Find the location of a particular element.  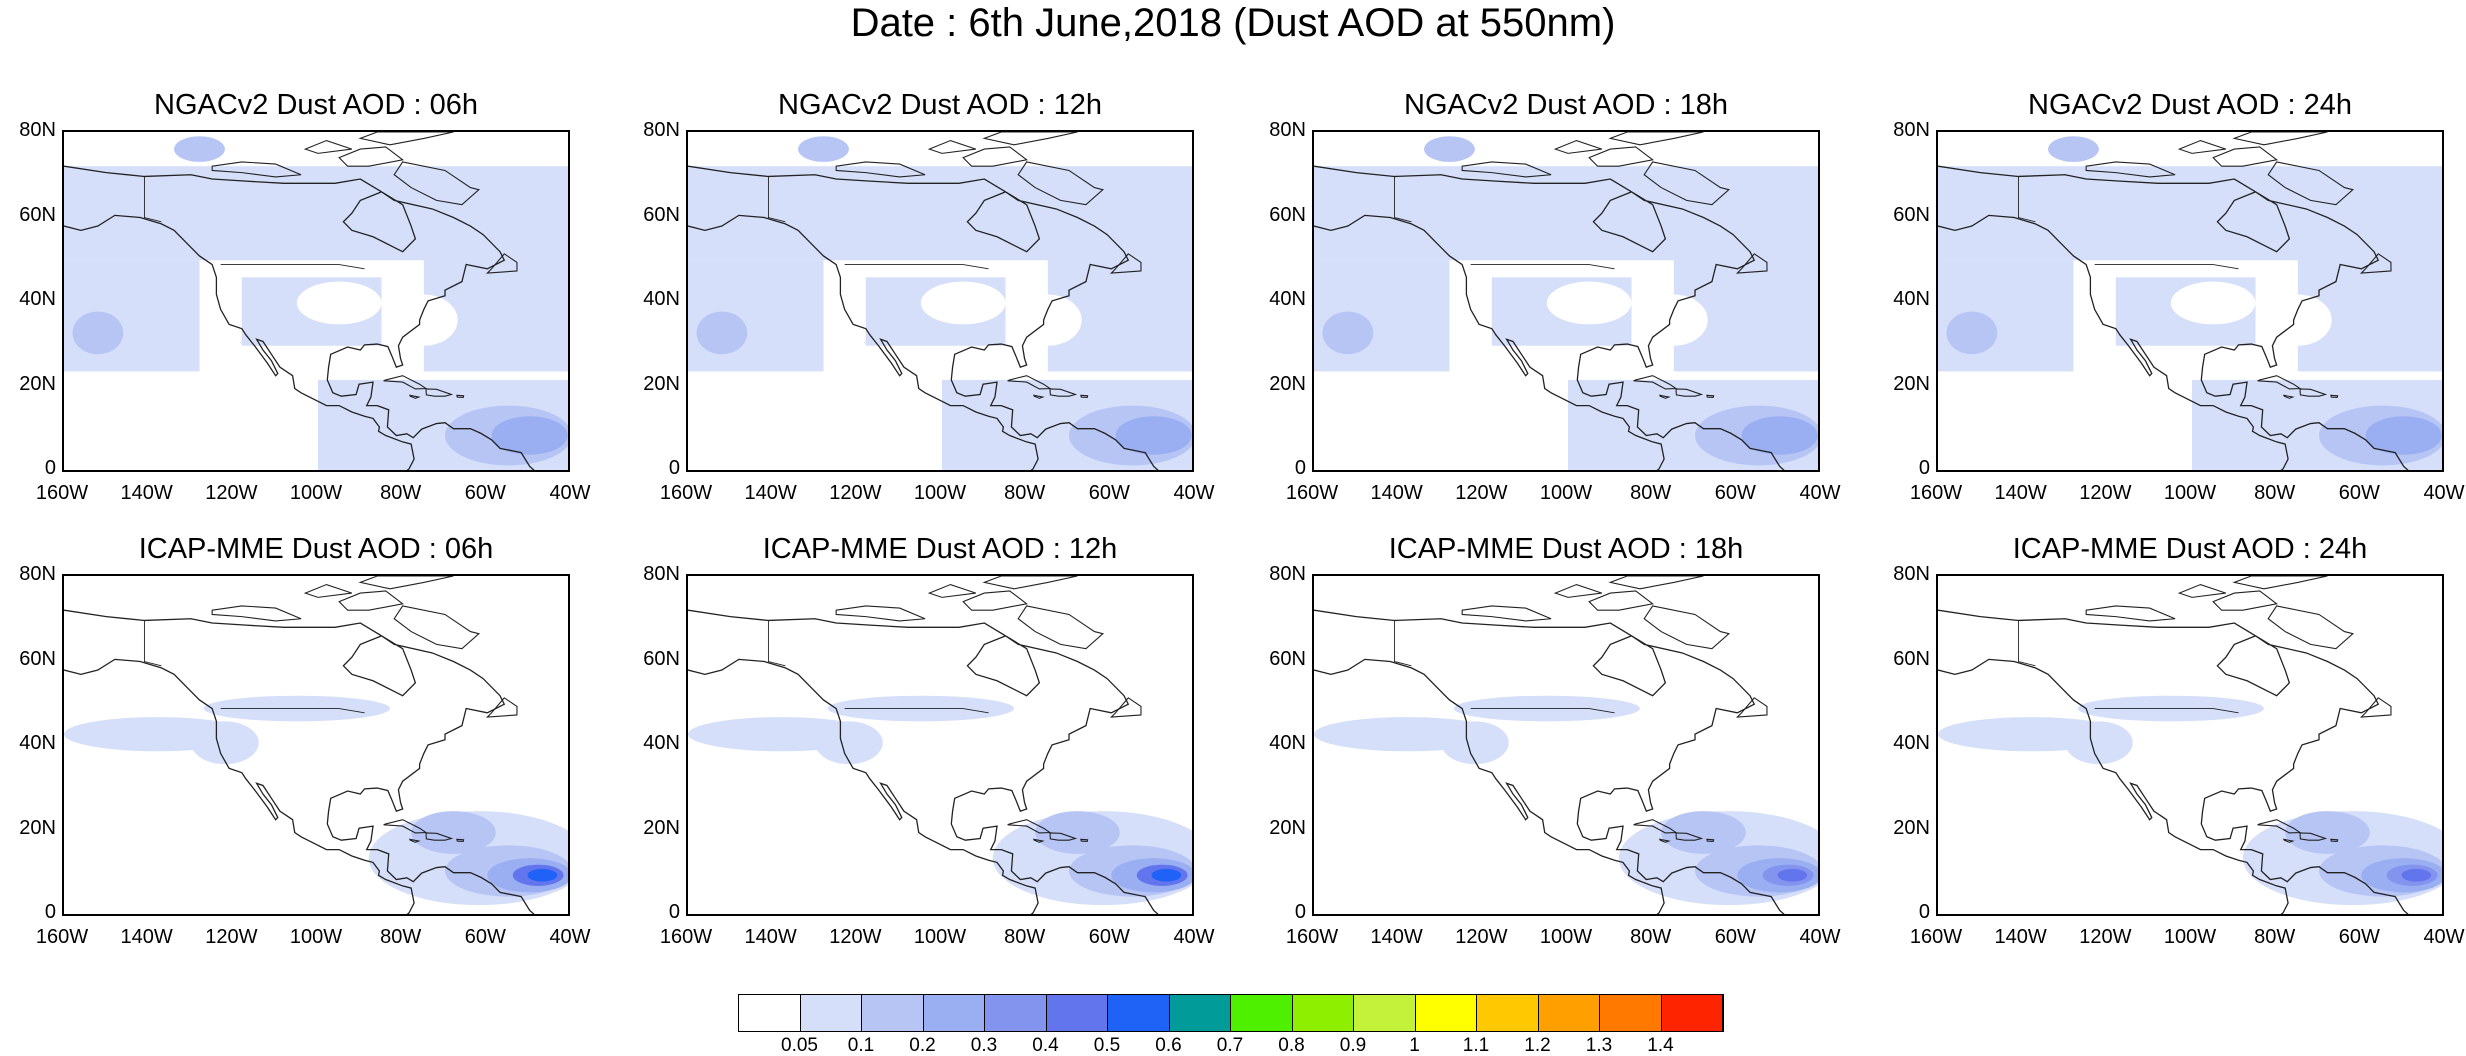

colorbar-tick-label: 0.3 is located at coordinates (984, 1045).